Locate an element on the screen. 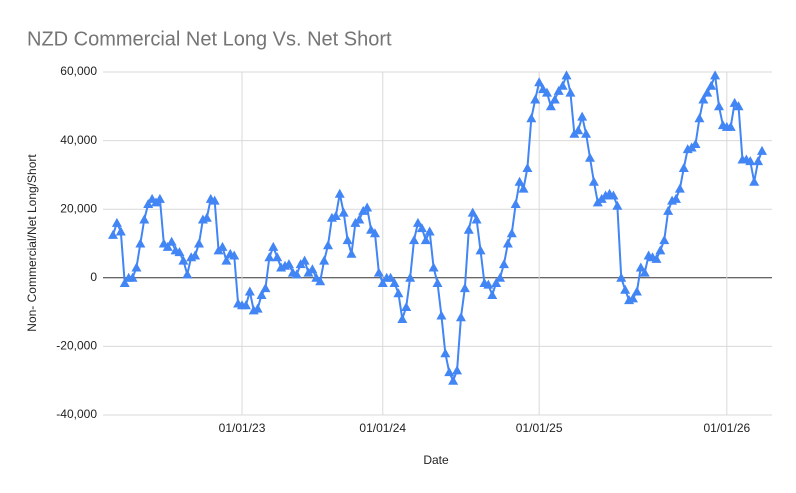 Image resolution: width=796 pixels, height=493 pixels. y-tick-label: 20,000 is located at coordinates (78, 208).